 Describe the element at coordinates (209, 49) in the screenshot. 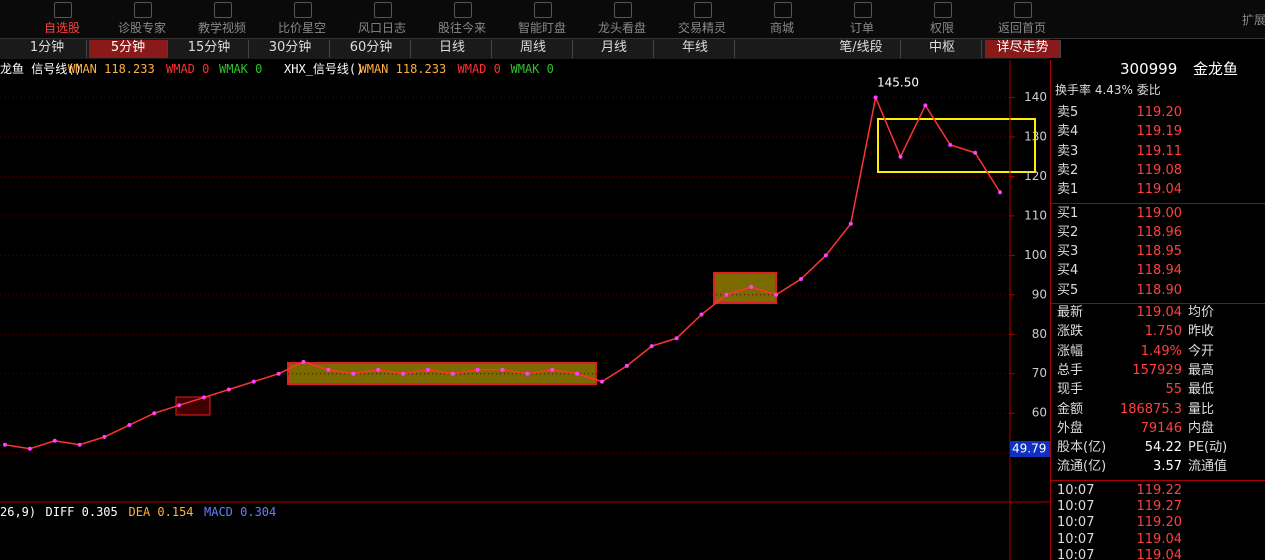

I see `tab: 15分钟` at that location.